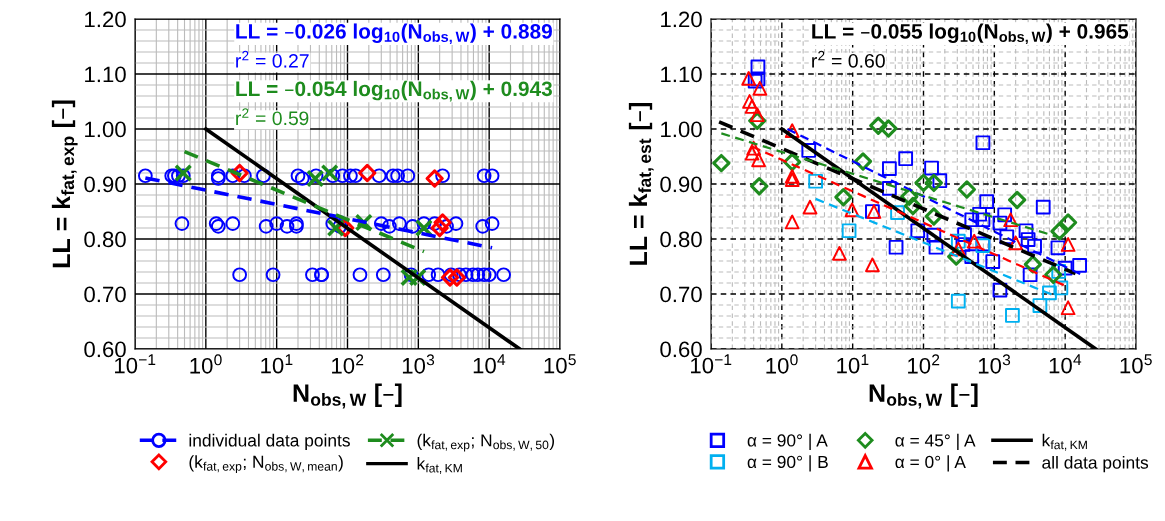 This screenshot has height=521, width=1165. What do you see at coordinates (394, 34) in the screenshot?
I see `annotation: LL = –0.026 log$_{10}$(N$_{obs,W}$) + 0.889` at bounding box center [394, 34].